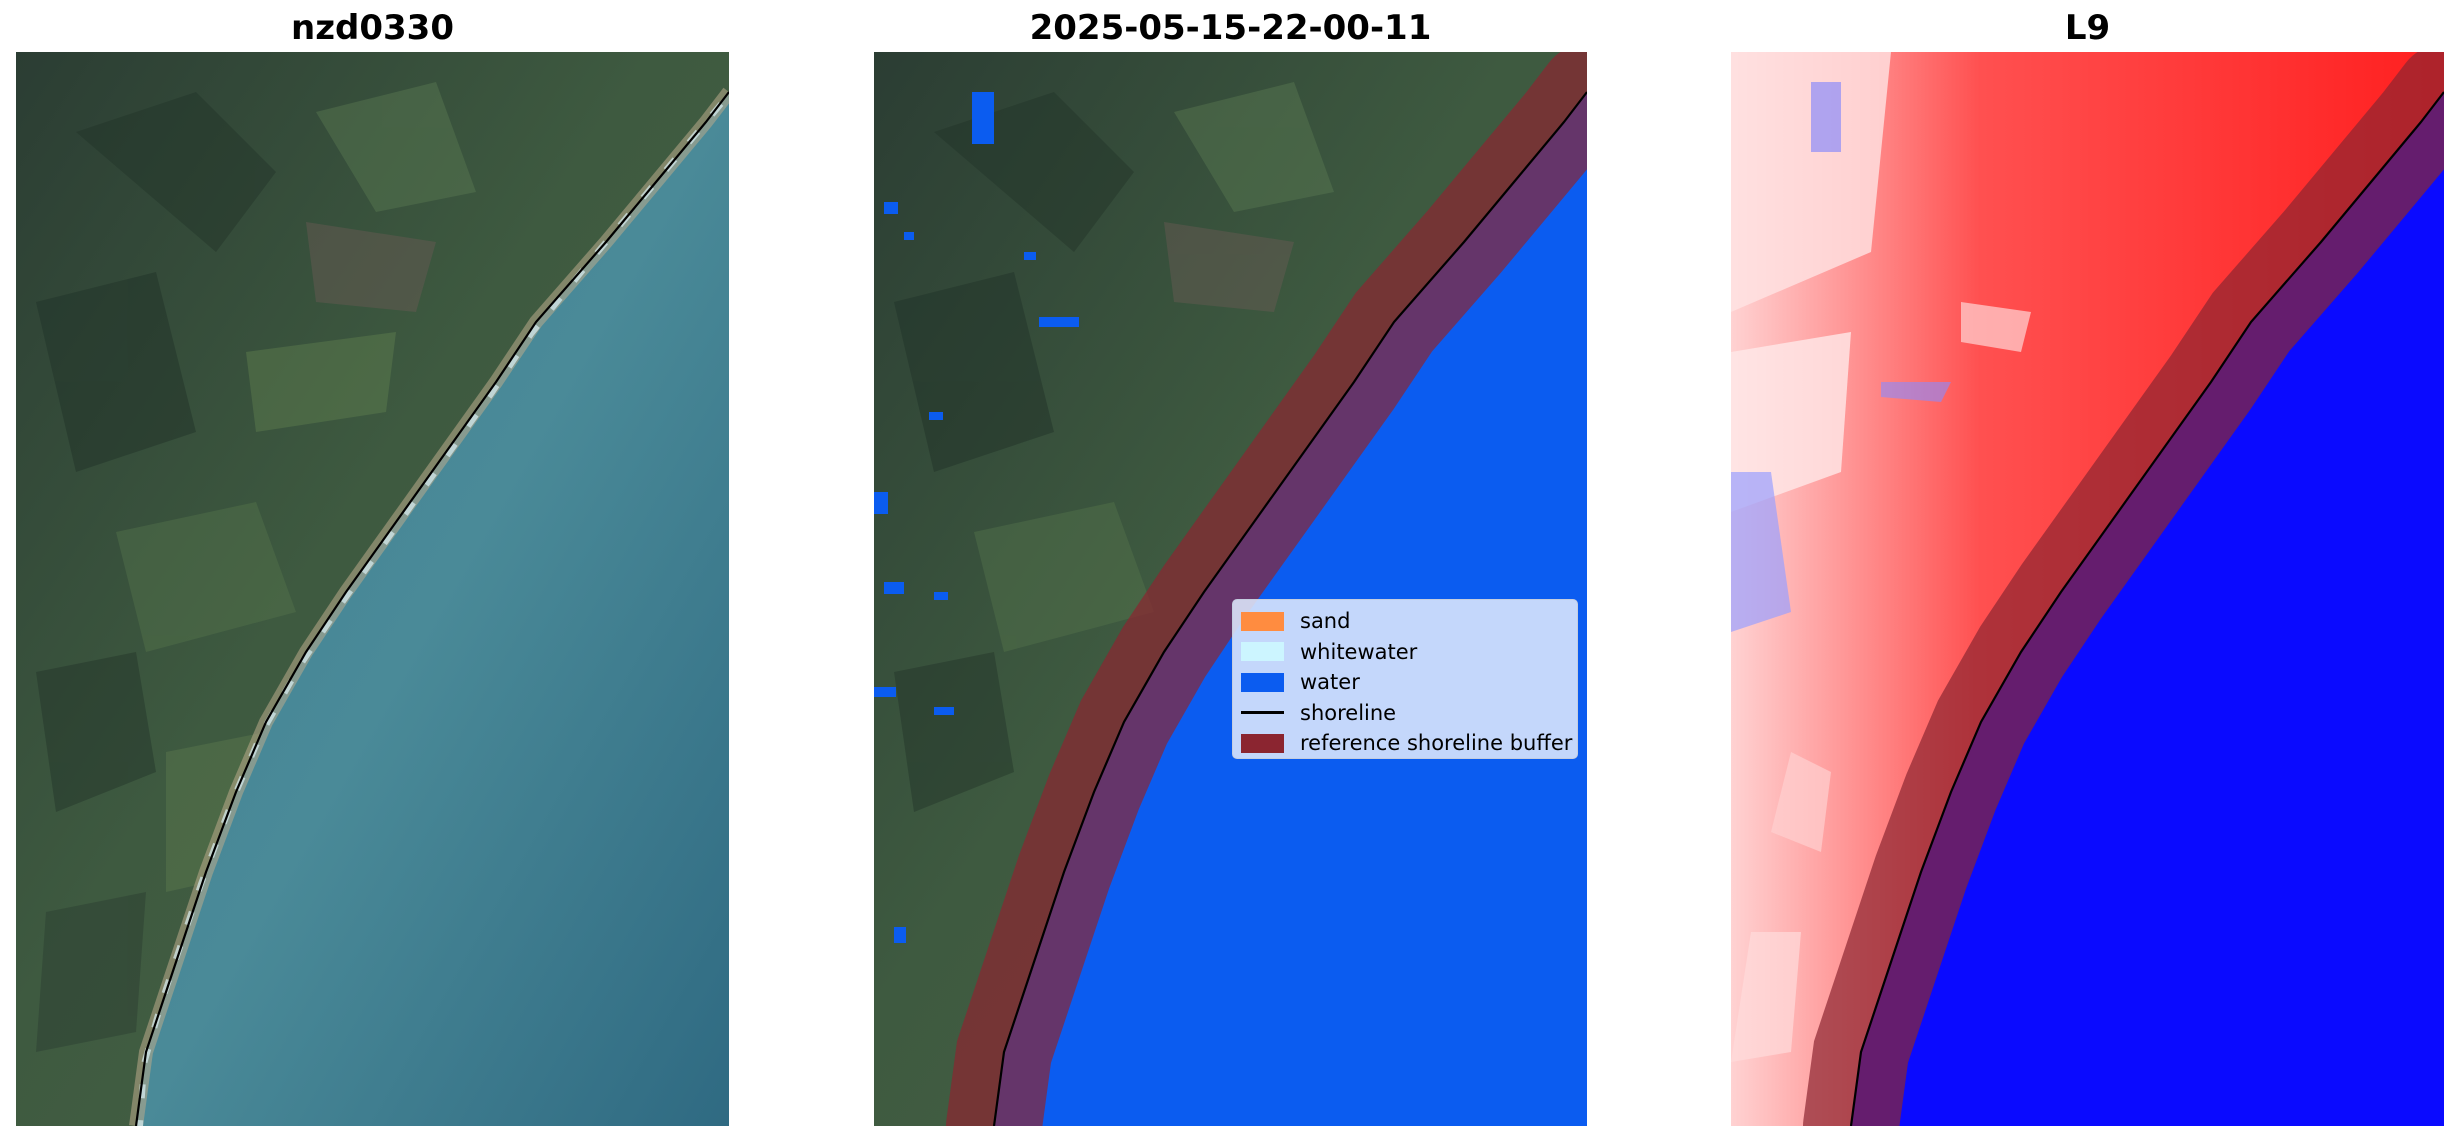 Image resolution: width=2460 pixels, height=1140 pixels. Describe the element at coordinates (1262, 713) in the screenshot. I see `shoreline-swatch` at that location.